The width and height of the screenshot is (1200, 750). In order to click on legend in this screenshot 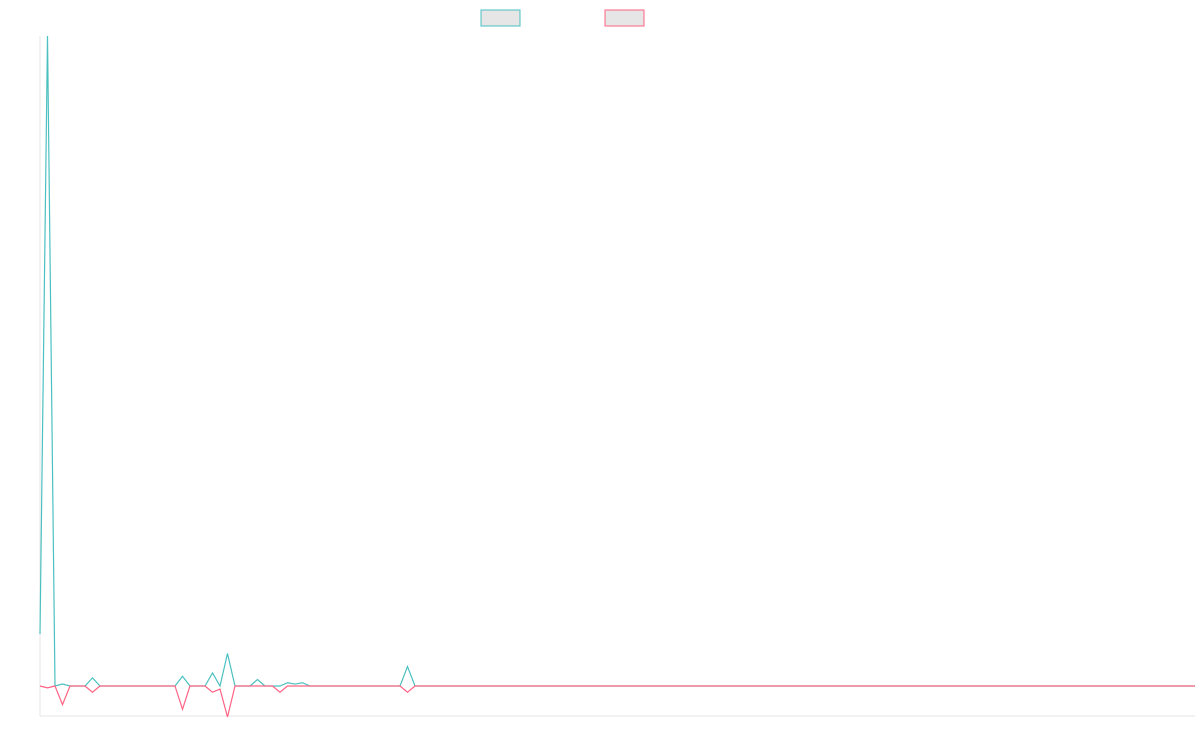, I will do `click(562, 18)`.